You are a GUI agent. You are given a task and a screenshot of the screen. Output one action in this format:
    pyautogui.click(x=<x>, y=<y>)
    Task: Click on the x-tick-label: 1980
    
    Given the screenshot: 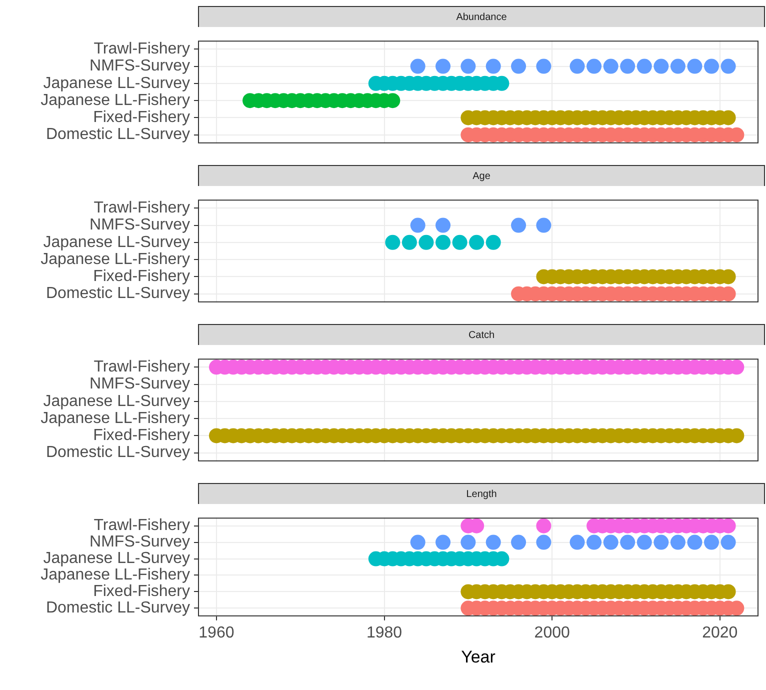 What is the action you would take?
    pyautogui.click(x=384, y=633)
    